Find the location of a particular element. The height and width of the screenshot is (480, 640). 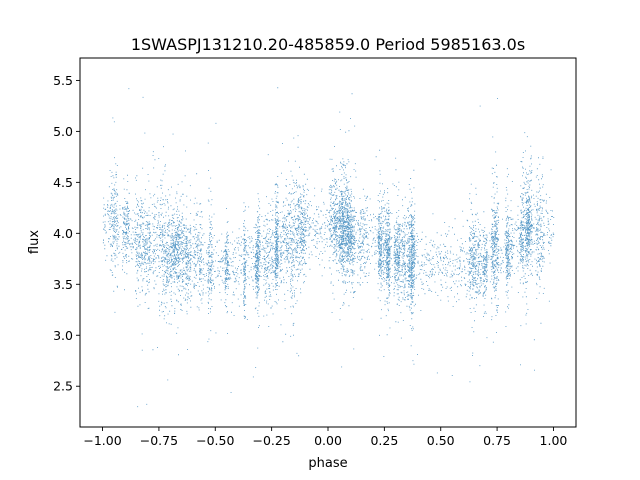

y-tick-label: 3.5 is located at coordinates (63, 284).